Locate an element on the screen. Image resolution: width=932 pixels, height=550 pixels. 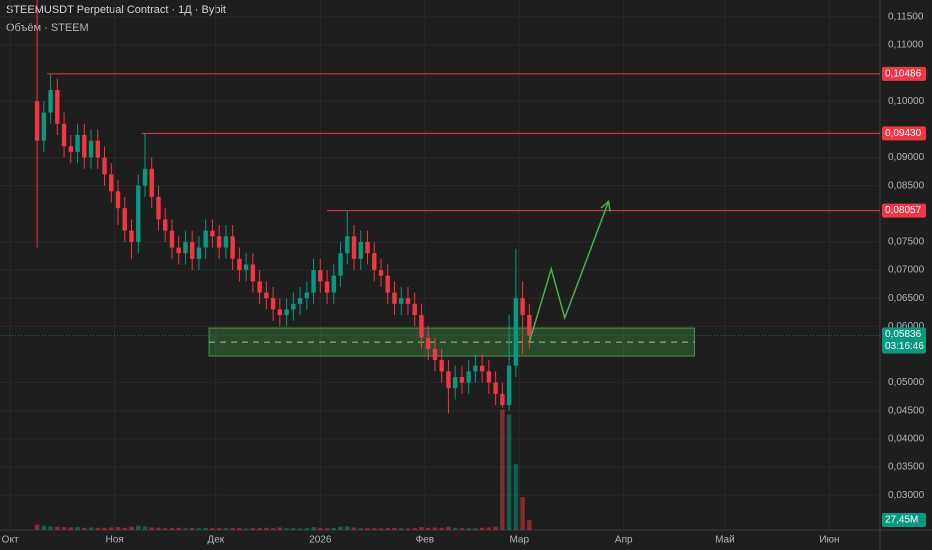
y-tick-label: 0,04500 is located at coordinates (906, 410).